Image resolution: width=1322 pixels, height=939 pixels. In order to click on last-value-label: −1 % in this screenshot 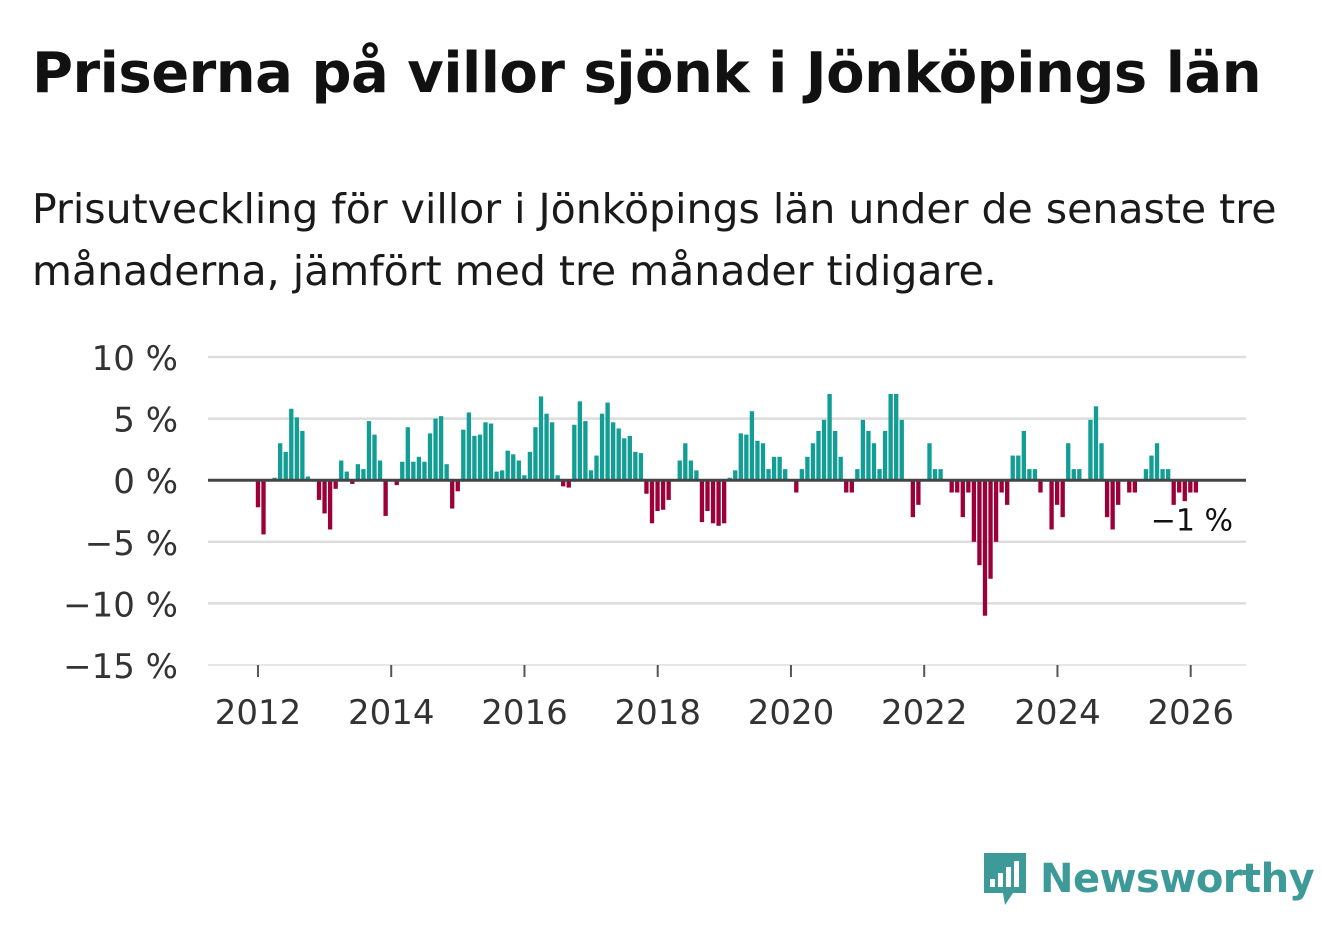, I will do `click(1192, 521)`.